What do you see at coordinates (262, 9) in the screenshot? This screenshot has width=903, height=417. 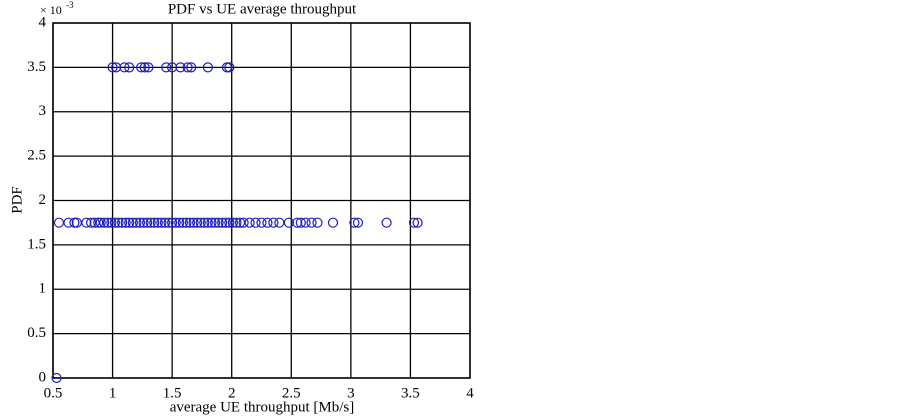 I see `chart-title: PDF vs UE average throughput` at bounding box center [262, 9].